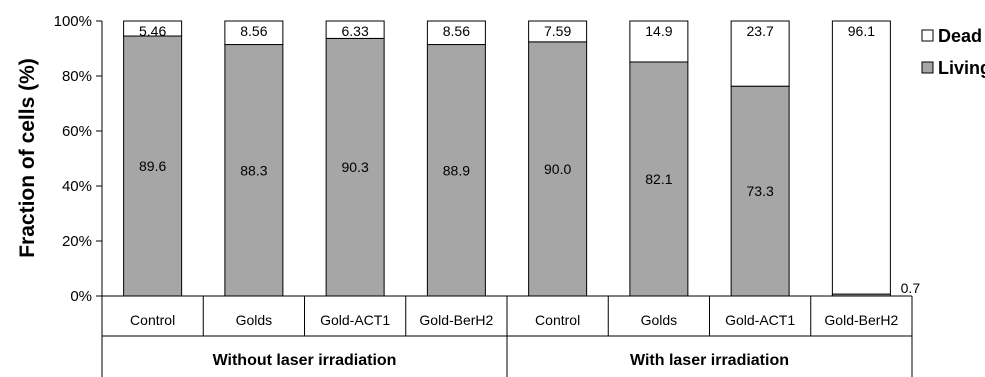 This screenshot has height=377, width=985. What do you see at coordinates (77, 186) in the screenshot?
I see `y-tick-label: 40%` at bounding box center [77, 186].